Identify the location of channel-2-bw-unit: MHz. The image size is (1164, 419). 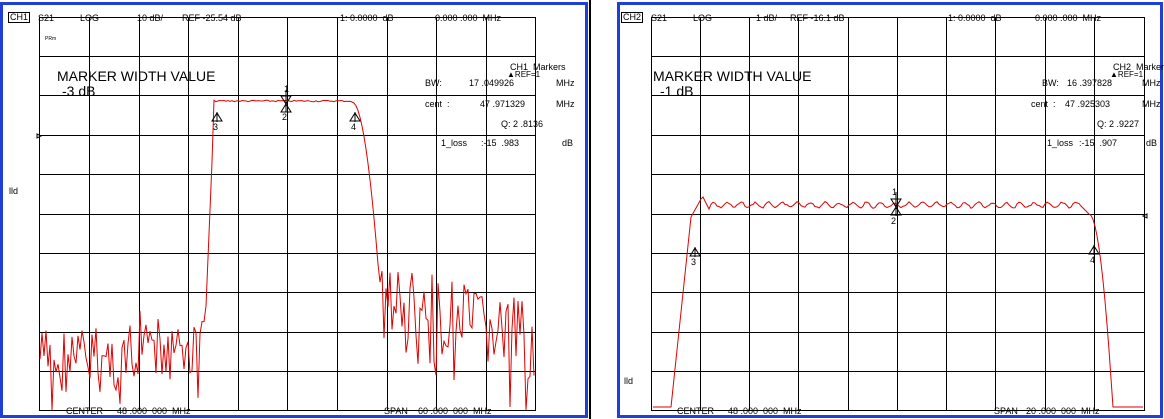
(1151, 83).